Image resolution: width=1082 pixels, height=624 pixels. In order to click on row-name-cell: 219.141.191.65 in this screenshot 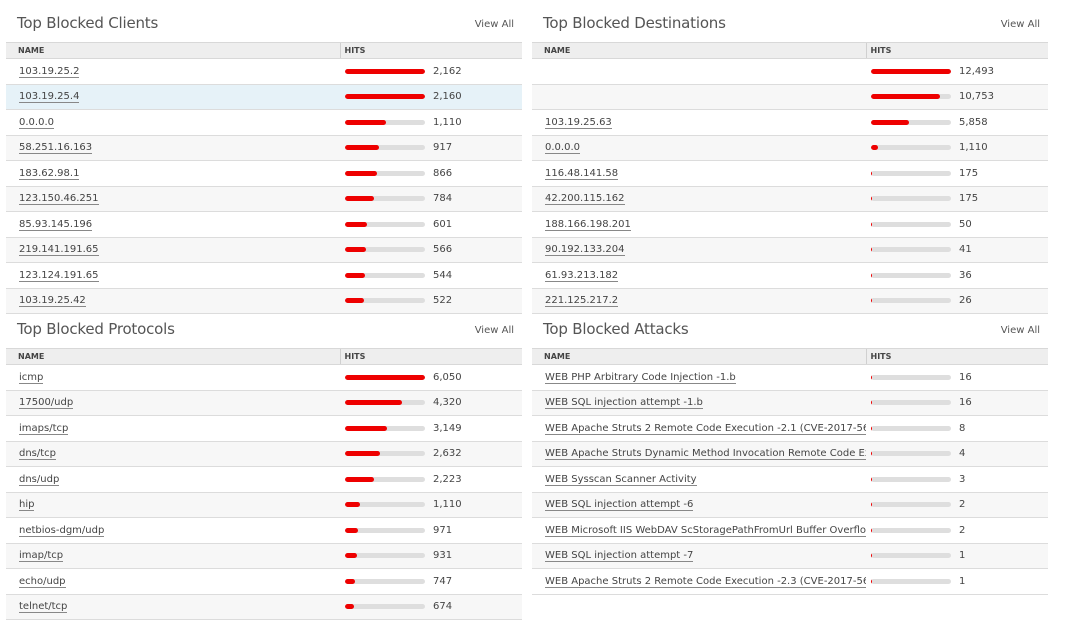, I will do `click(173, 250)`.